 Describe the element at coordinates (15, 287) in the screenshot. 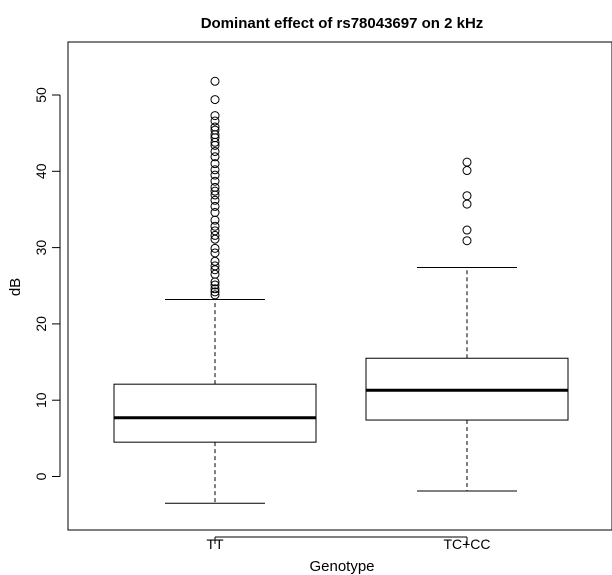

I see `y-axis-label: dB` at that location.